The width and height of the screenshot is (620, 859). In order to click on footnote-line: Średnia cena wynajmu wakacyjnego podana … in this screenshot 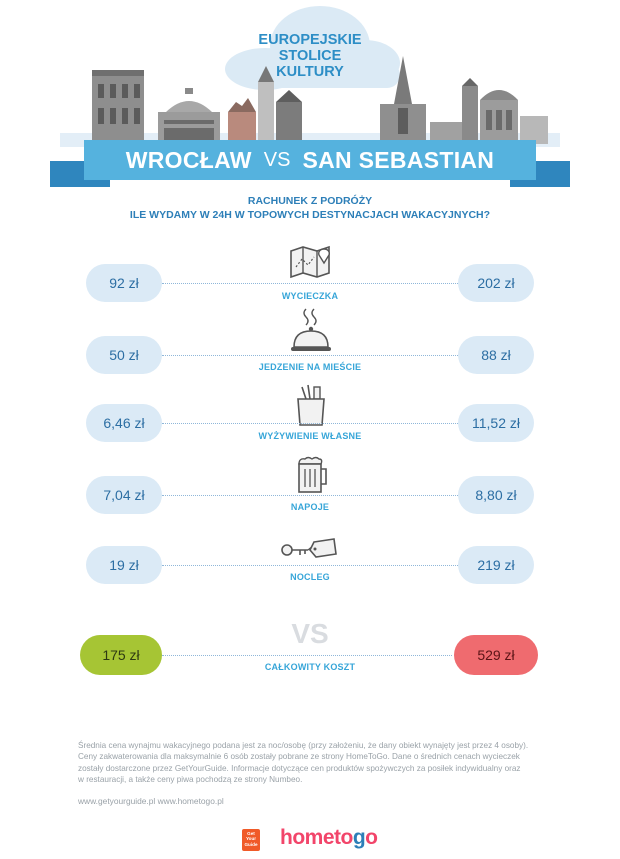, I will do `click(303, 745)`.